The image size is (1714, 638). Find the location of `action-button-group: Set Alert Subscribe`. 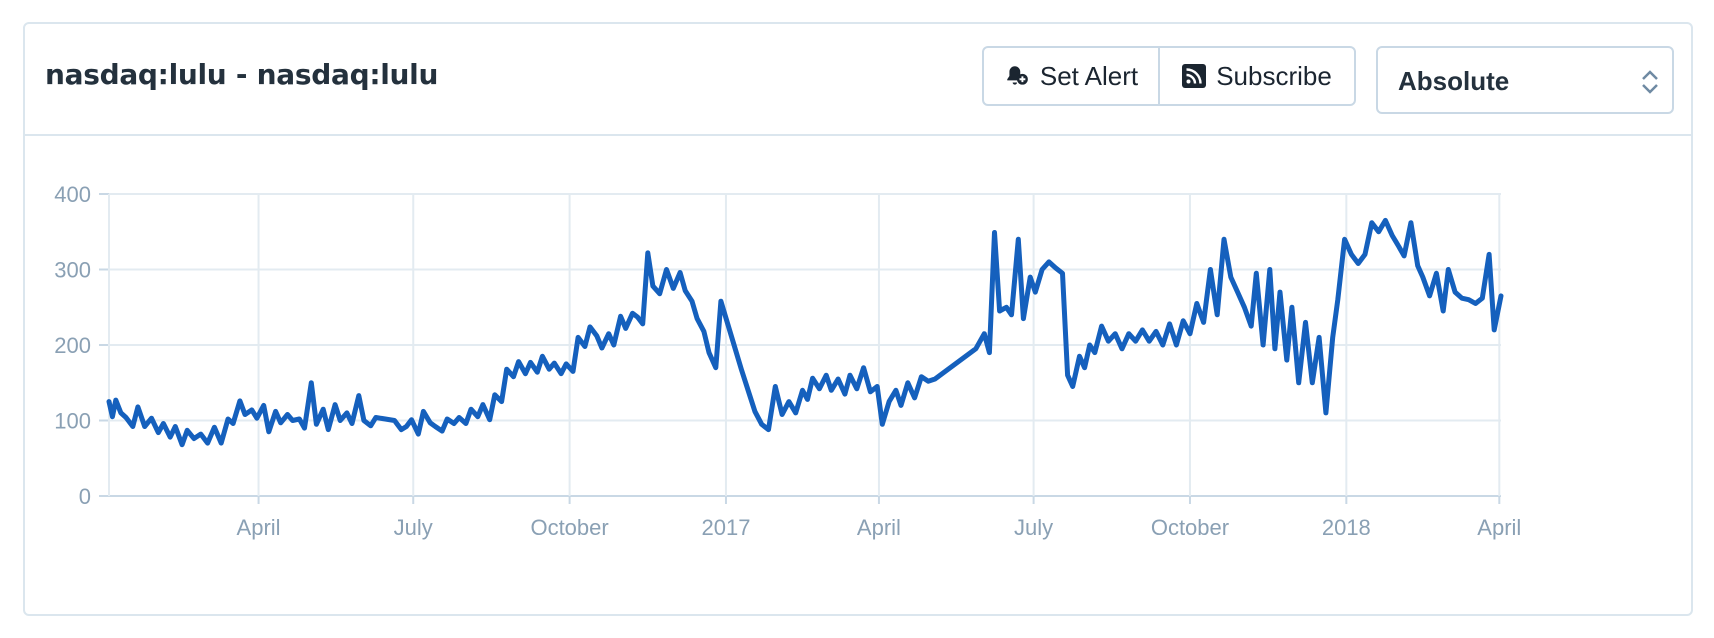

action-button-group: Set Alert Subscribe is located at coordinates (1169, 76).